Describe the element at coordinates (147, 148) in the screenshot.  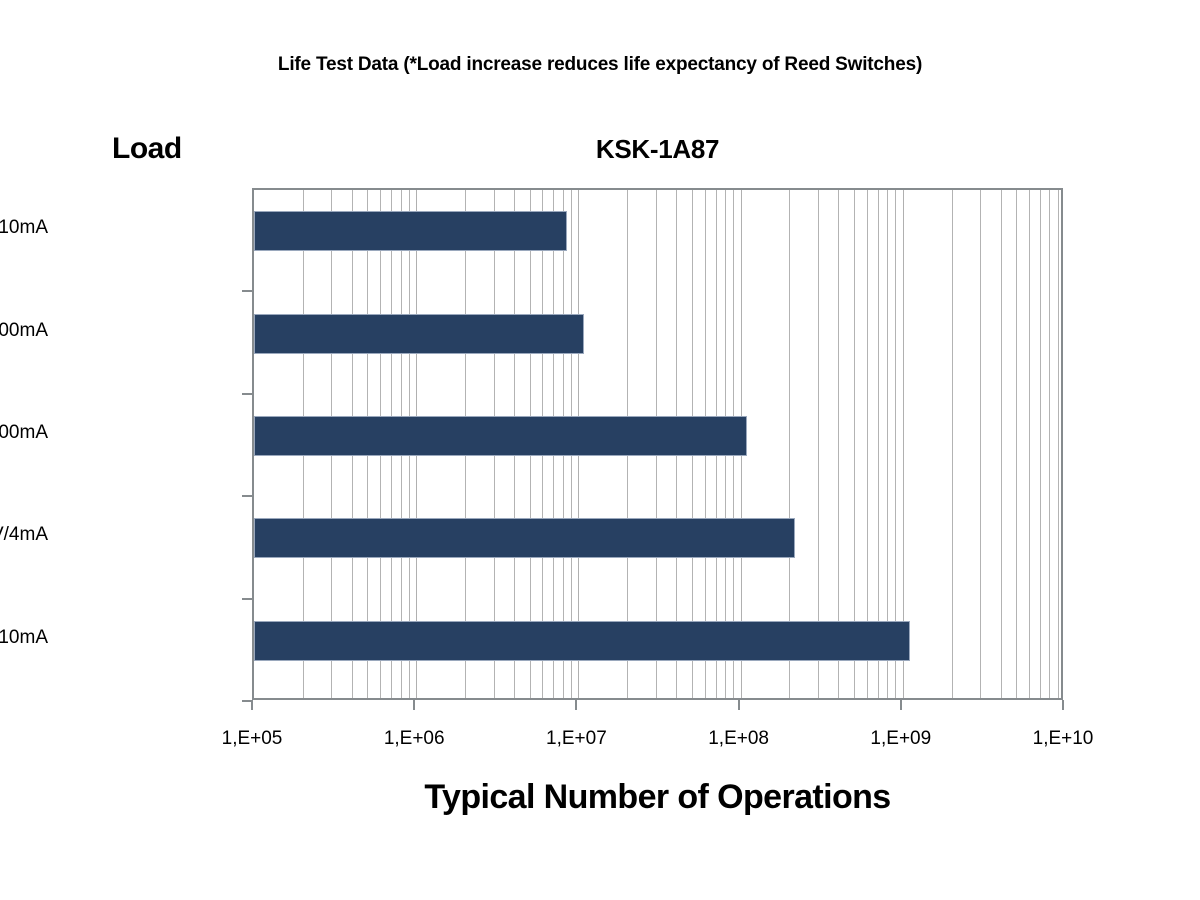
I see `y-axis-title-load: Load` at that location.